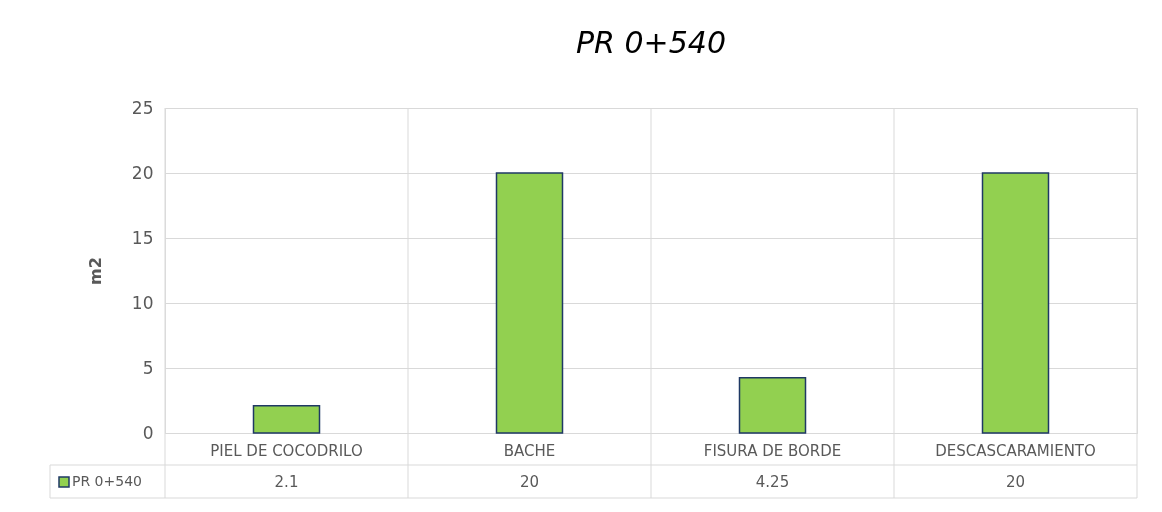 The image size is (1162, 512). I want to click on data-label: 2.1, so click(286, 482).